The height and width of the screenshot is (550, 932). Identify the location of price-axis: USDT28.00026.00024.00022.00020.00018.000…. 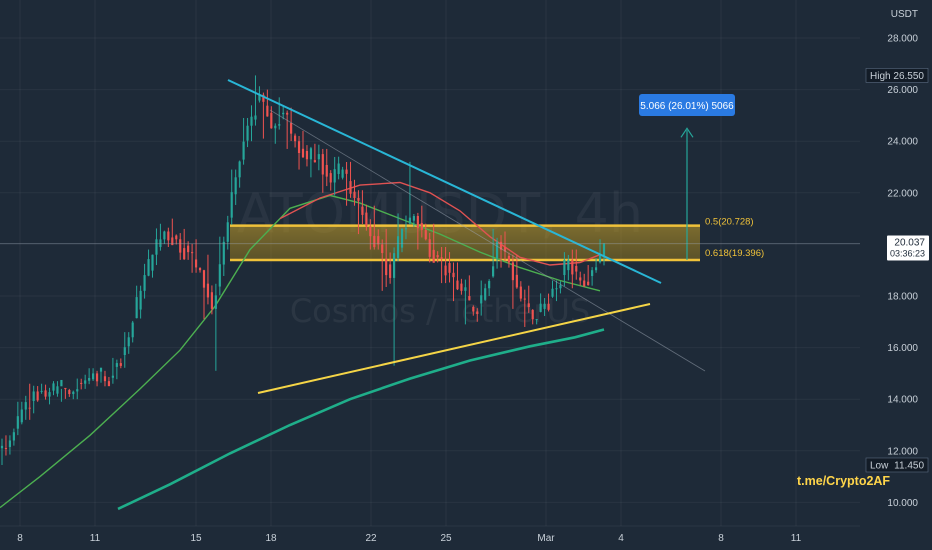
(897, 259).